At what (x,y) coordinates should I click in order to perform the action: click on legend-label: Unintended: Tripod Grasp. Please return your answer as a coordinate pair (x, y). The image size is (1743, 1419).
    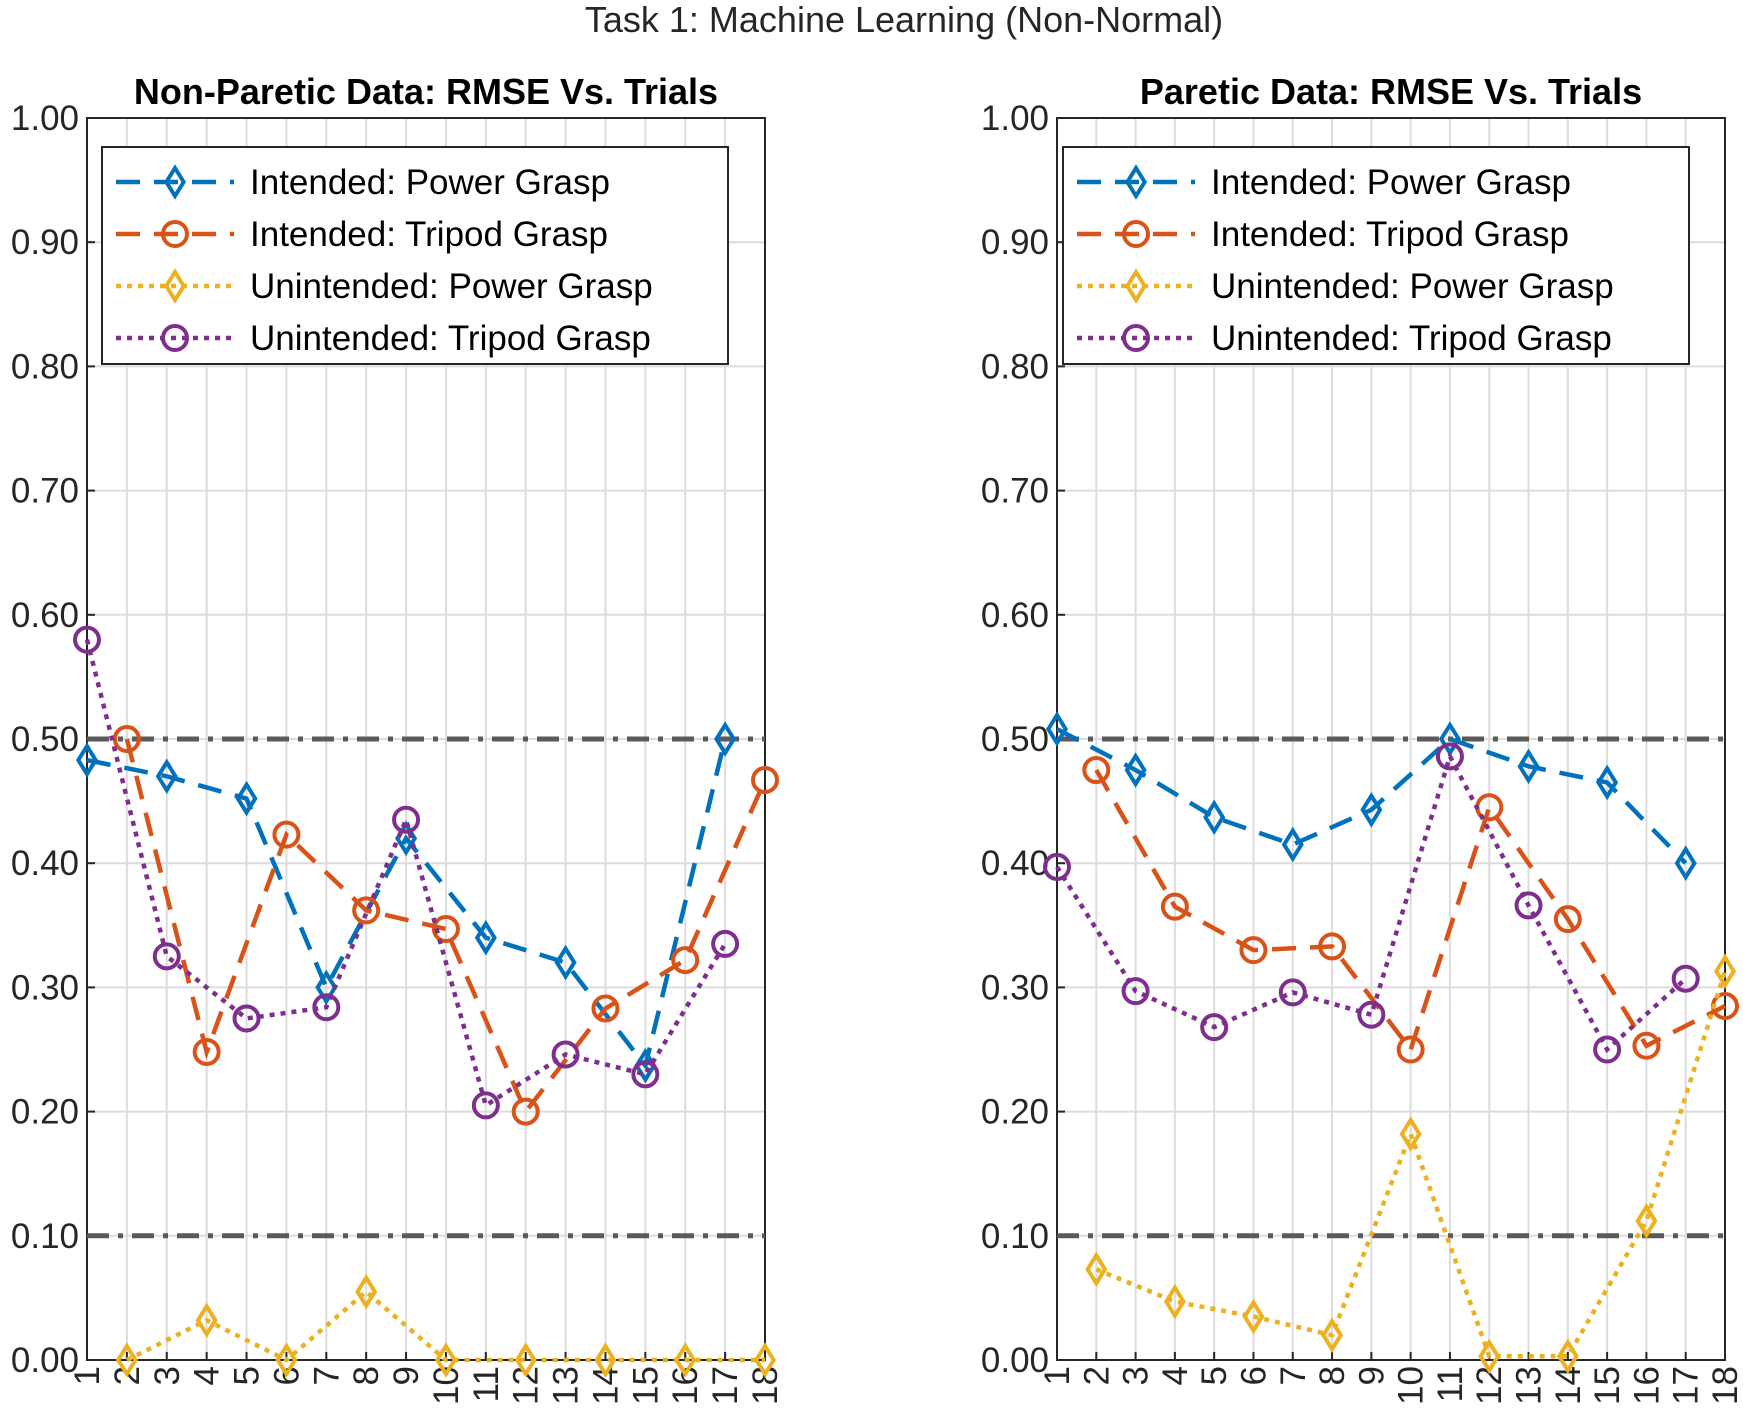
    Looking at the image, I should click on (450, 338).